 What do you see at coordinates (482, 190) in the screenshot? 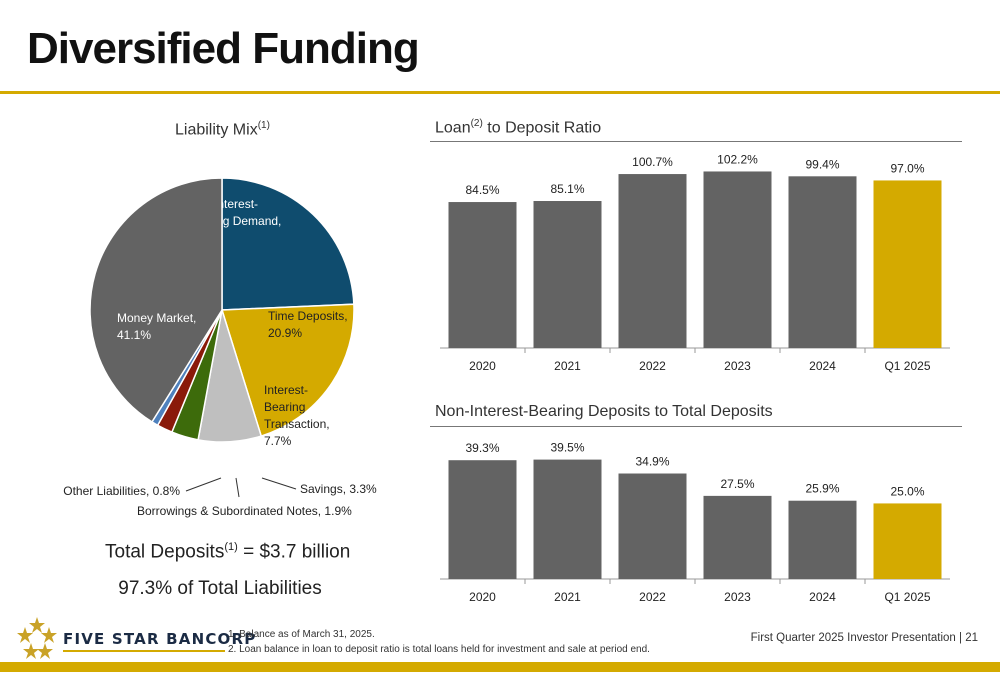
I see `bar-value-label: 84.5%` at bounding box center [482, 190].